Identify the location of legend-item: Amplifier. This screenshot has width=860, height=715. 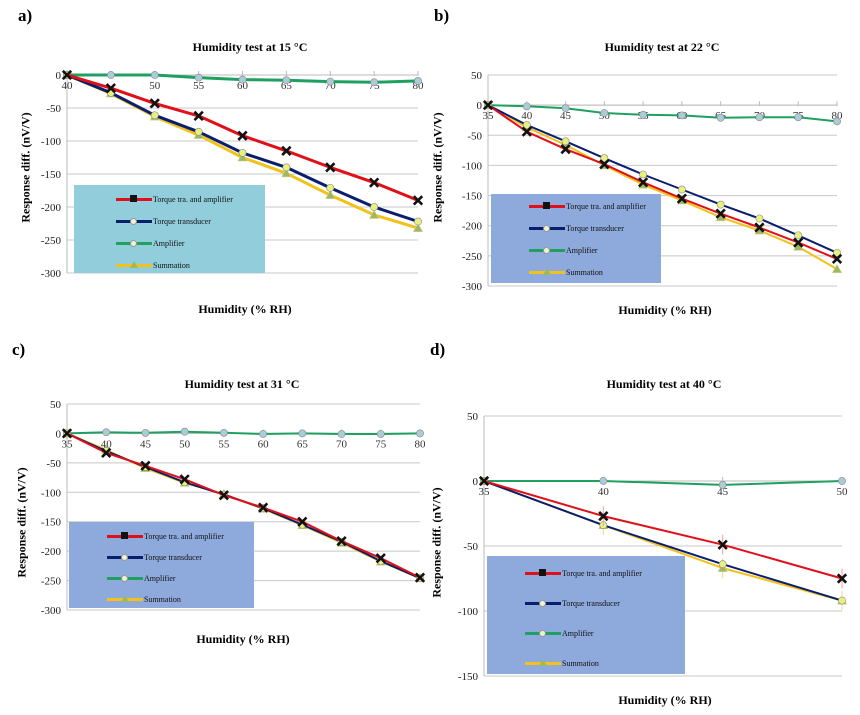
(141, 578).